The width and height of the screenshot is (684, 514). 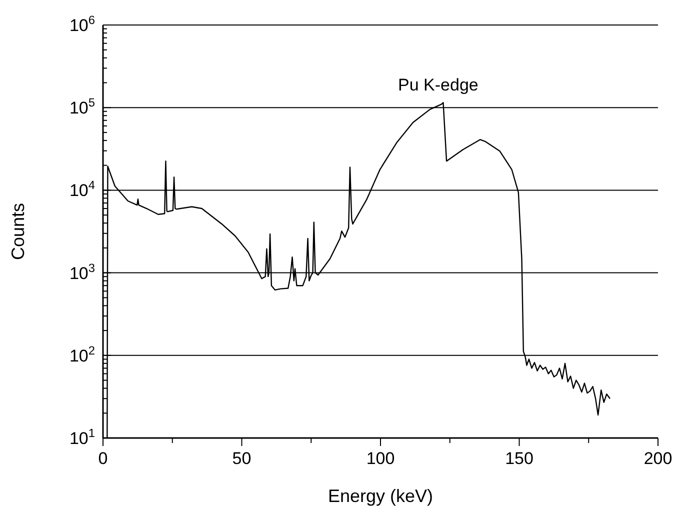 What do you see at coordinates (82, 24) in the screenshot?
I see `y-tick-label: 10$^{6}$` at bounding box center [82, 24].